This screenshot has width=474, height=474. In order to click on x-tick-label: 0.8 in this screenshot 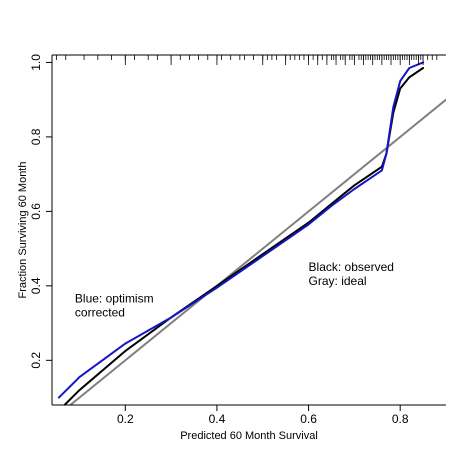, I will do `click(400, 419)`.